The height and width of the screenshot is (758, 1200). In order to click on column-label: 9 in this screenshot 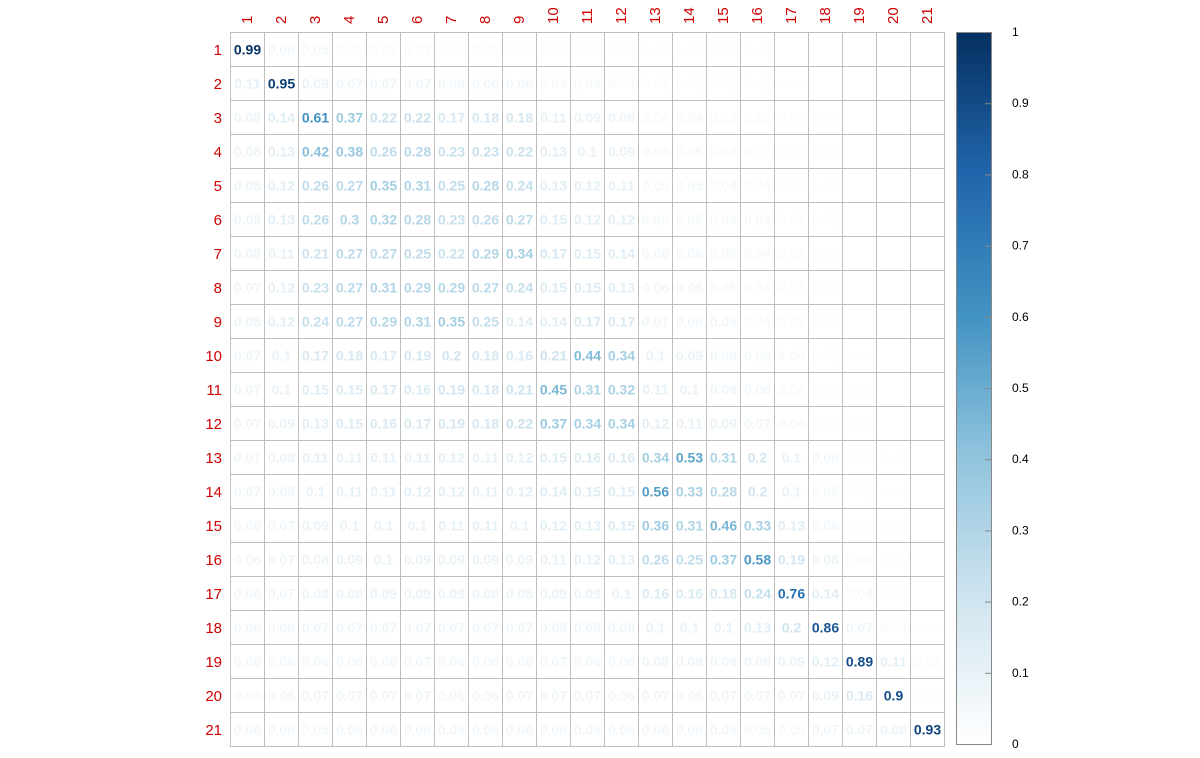, I will do `click(519, 20)`.